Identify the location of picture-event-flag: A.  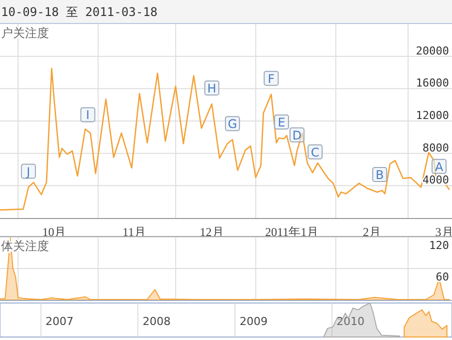
(439, 166).